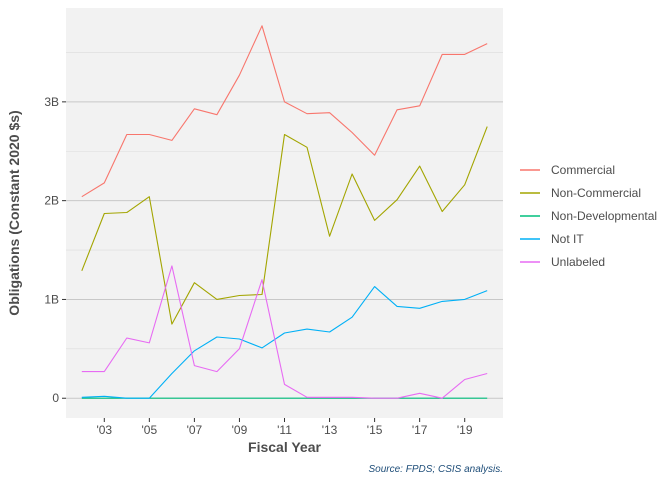  Describe the element at coordinates (195, 430) in the screenshot. I see `x-tick-label: '07` at that location.